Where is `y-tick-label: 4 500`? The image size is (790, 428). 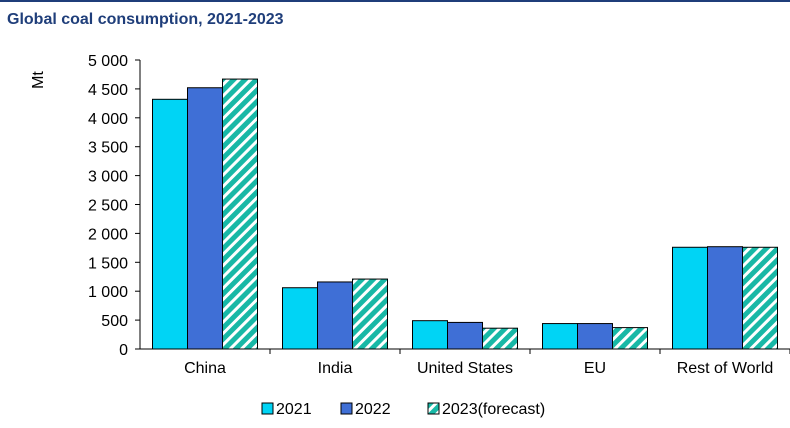 y-tick-label: 4 500 is located at coordinates (108, 90).